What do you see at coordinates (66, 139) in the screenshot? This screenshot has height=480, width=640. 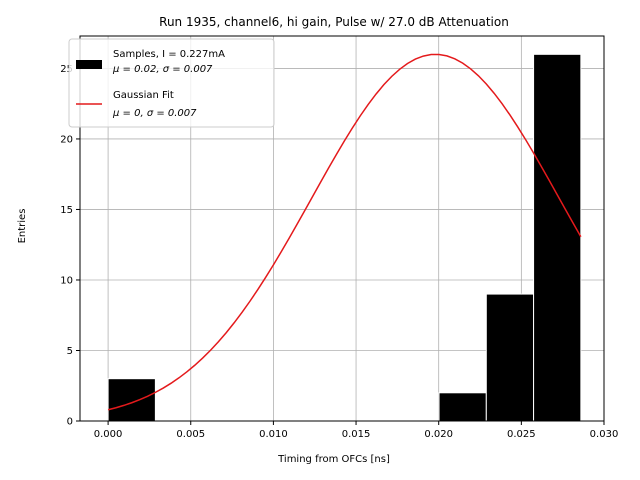 I see `y-tick-label: 20` at bounding box center [66, 139].